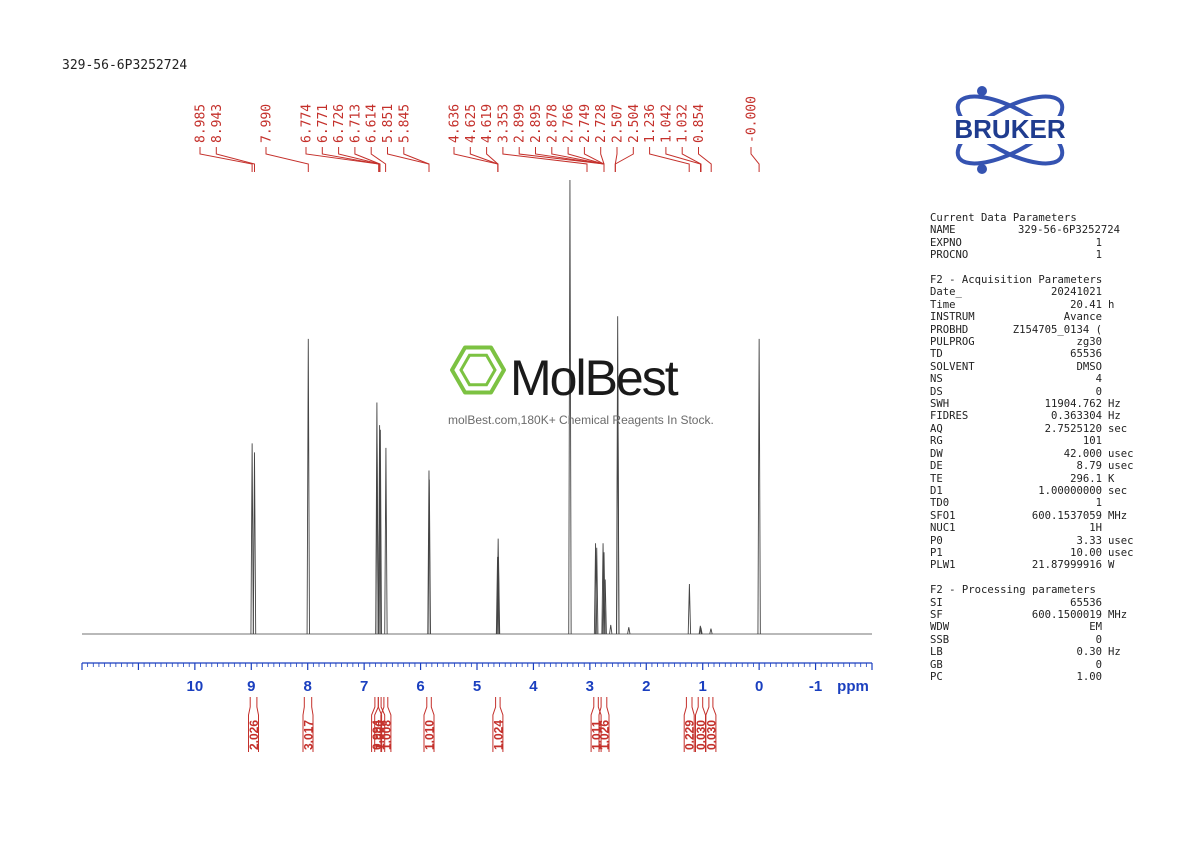  What do you see at coordinates (1098, 503) in the screenshot?
I see `parameter-value: 1` at bounding box center [1098, 503].